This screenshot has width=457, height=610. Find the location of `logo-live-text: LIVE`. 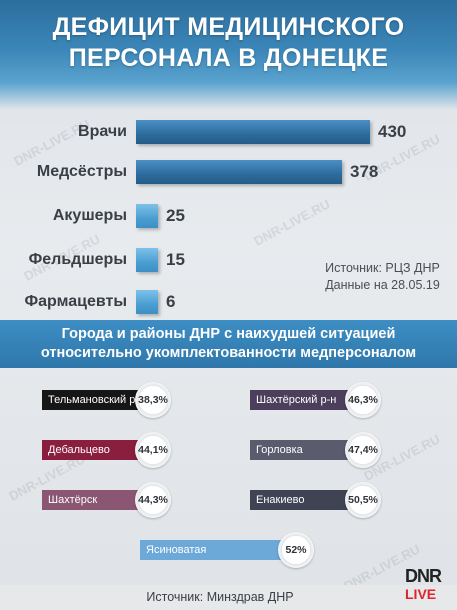

logo-live-text: LIVE is located at coordinates (421, 594).